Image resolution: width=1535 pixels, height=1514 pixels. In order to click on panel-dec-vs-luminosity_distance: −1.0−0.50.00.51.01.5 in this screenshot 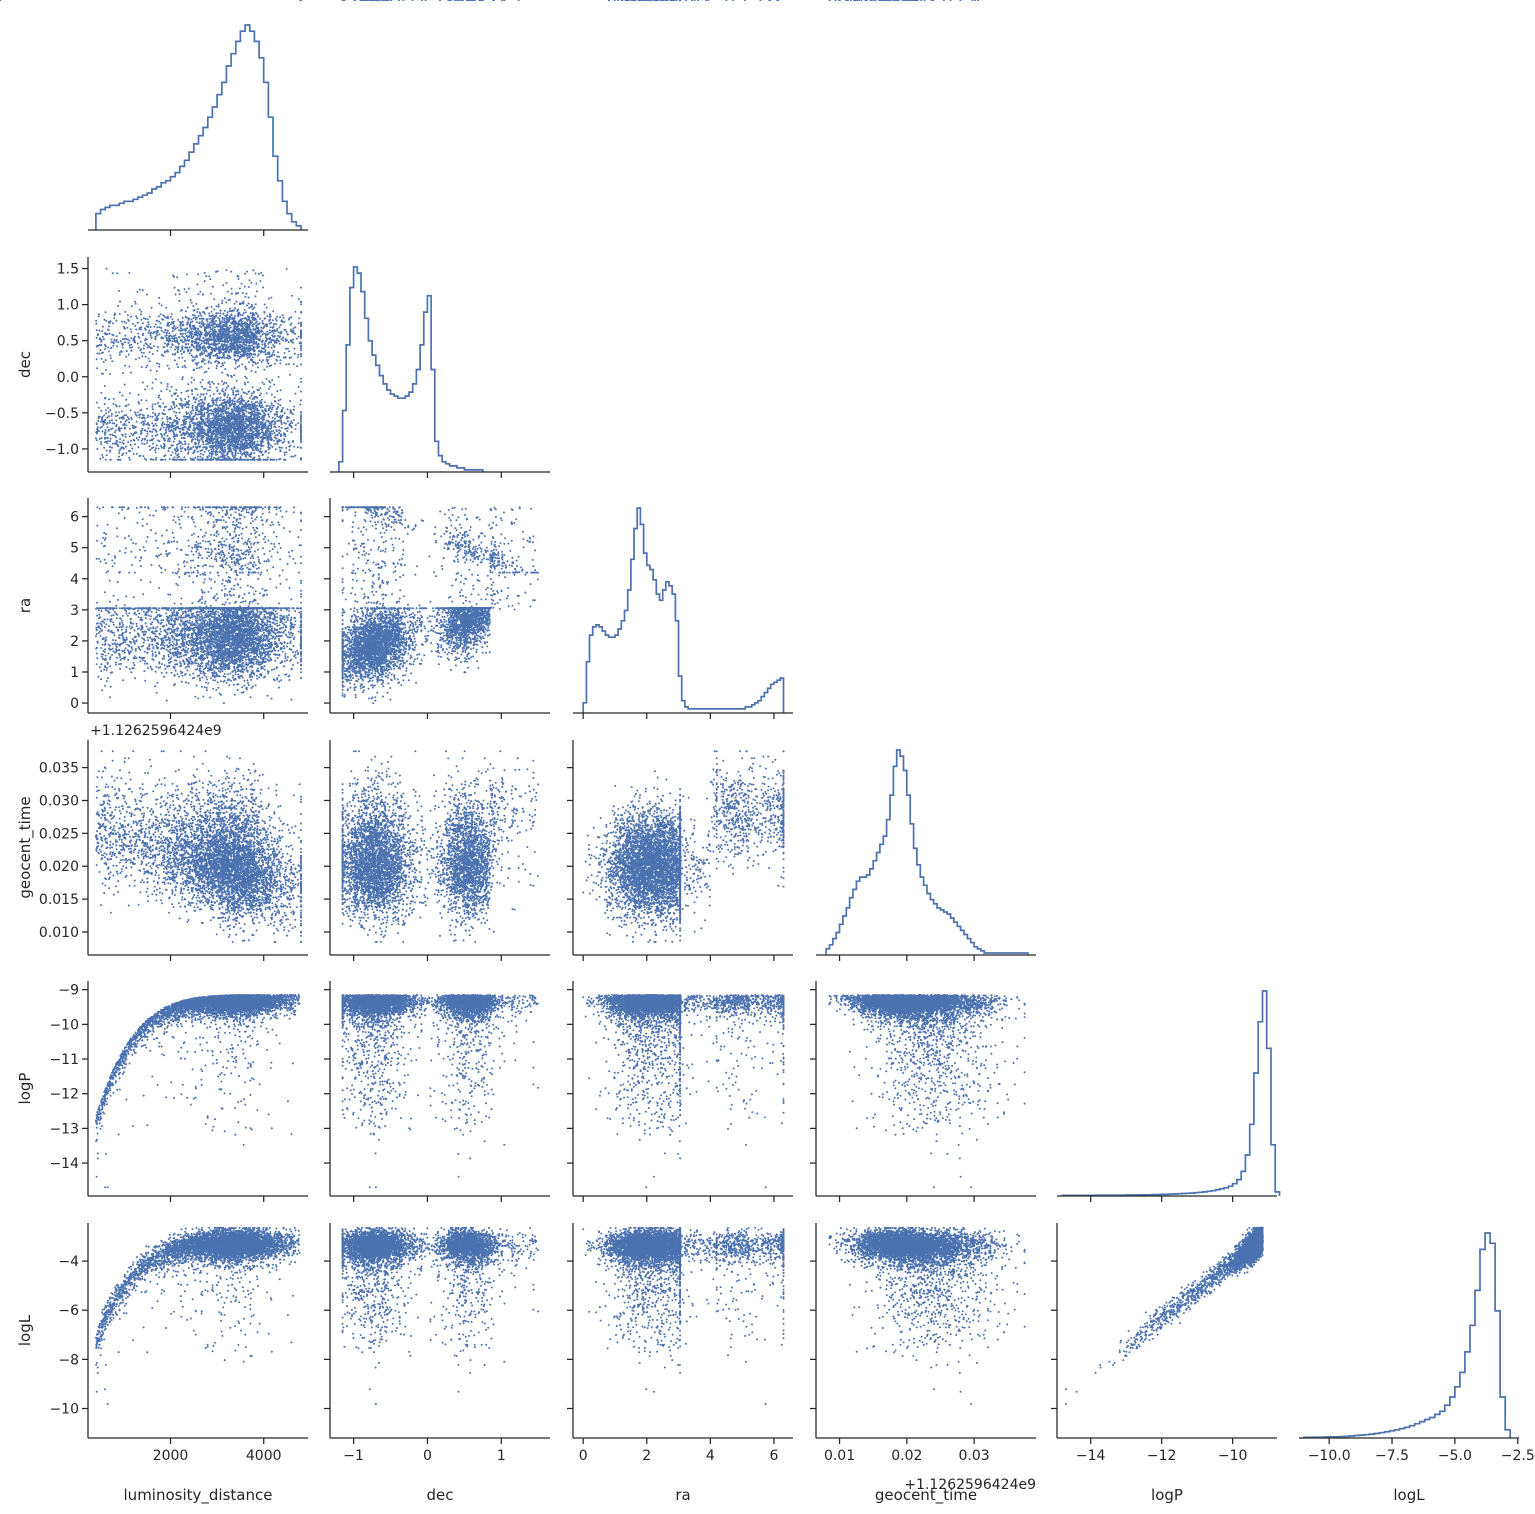, I will do `click(176, 367)`.